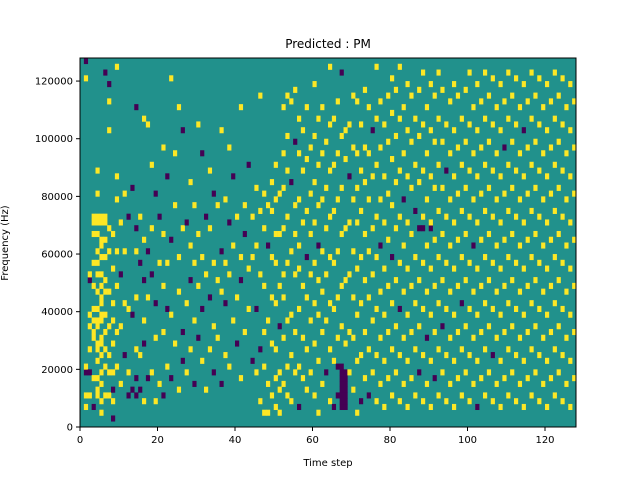 This screenshot has width=640, height=480. I want to click on y-tick-label: 80000, so click(57, 197).